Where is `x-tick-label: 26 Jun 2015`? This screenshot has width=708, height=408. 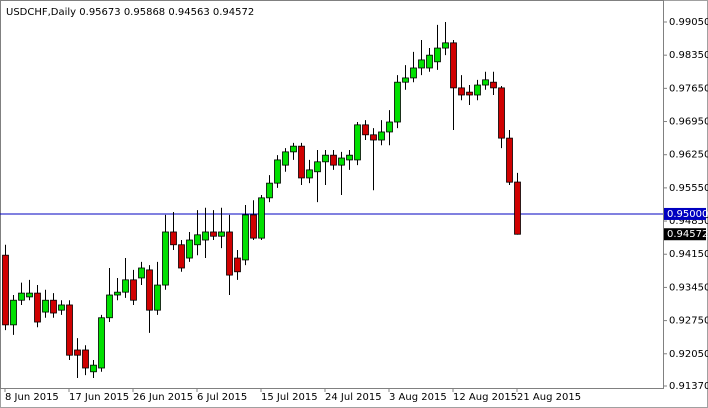 x-tick-label: 26 Jun 2015 is located at coordinates (163, 397).